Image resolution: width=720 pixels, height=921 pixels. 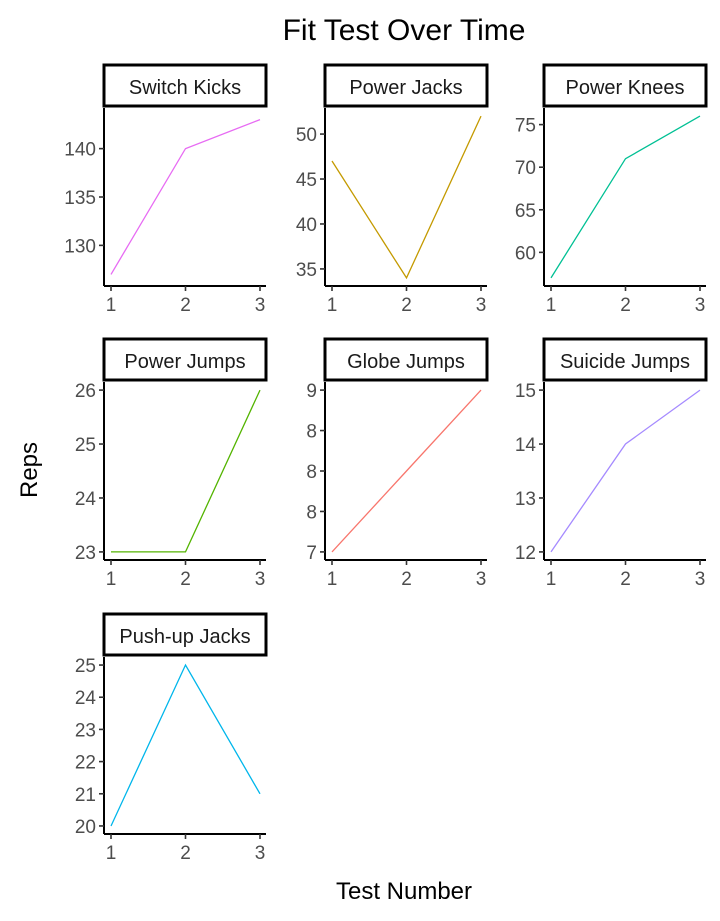 What do you see at coordinates (525, 211) in the screenshot?
I see `y-tick-label: 65` at bounding box center [525, 211].